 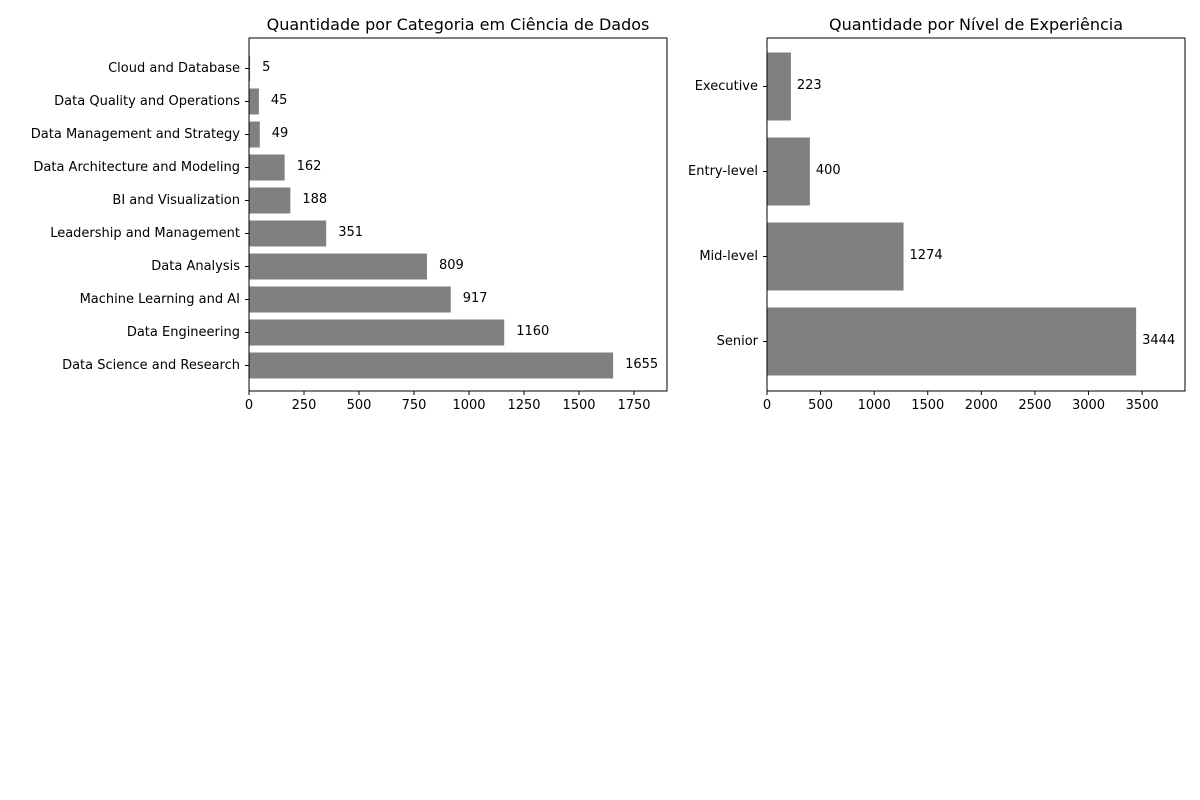 I want to click on category-x-tick-label: 1000, so click(x=468, y=405).